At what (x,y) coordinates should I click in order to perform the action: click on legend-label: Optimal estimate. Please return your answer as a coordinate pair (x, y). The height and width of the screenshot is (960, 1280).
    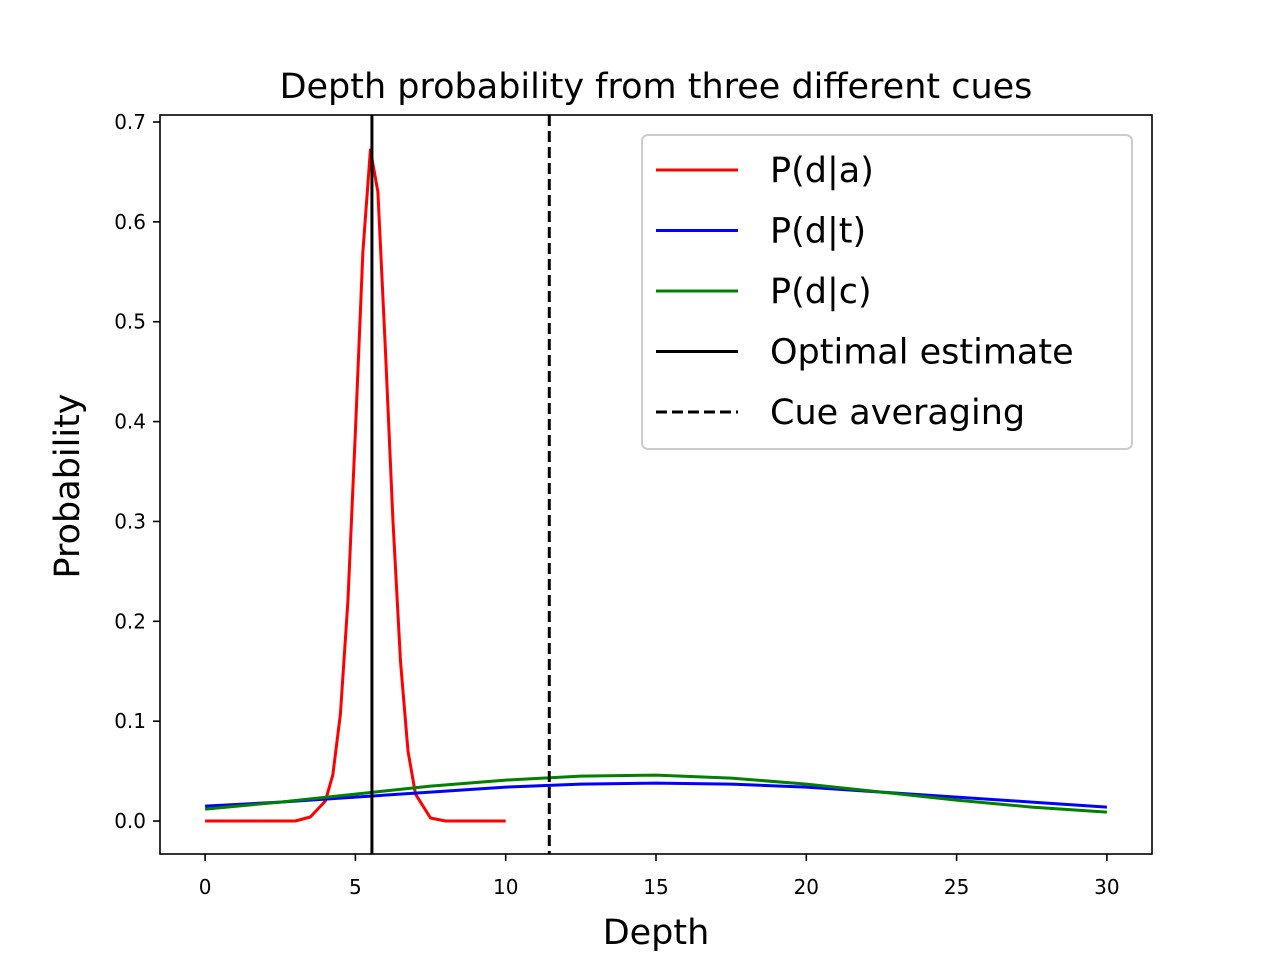
    Looking at the image, I should click on (922, 353).